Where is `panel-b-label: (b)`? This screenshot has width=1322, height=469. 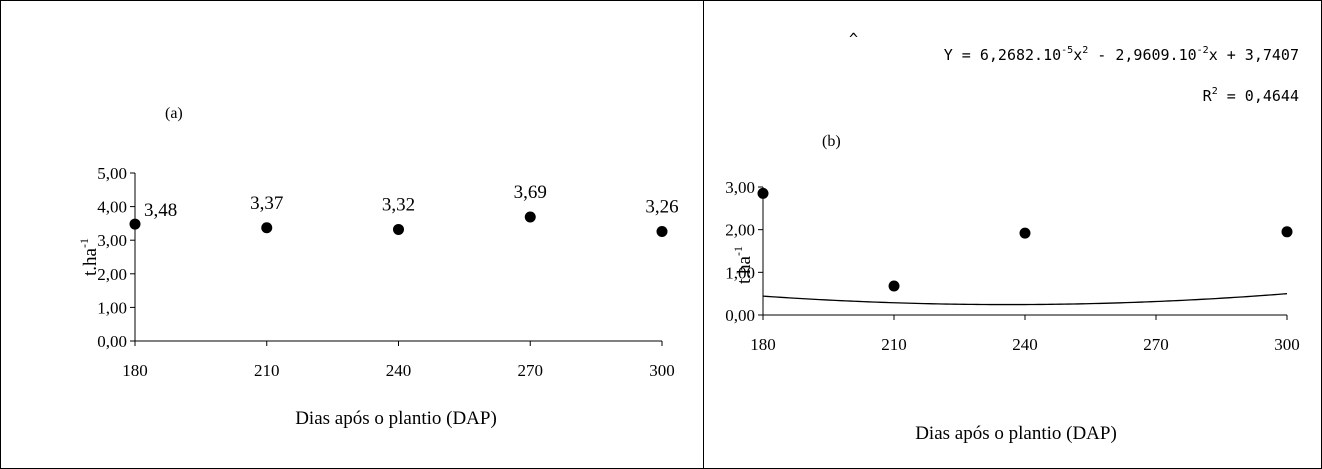 panel-b-label: (b) is located at coordinates (831, 141).